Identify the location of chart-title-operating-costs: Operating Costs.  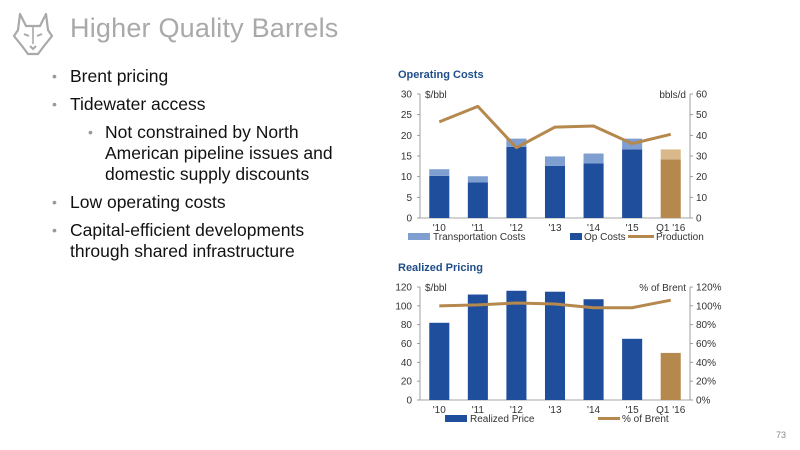
(441, 75).